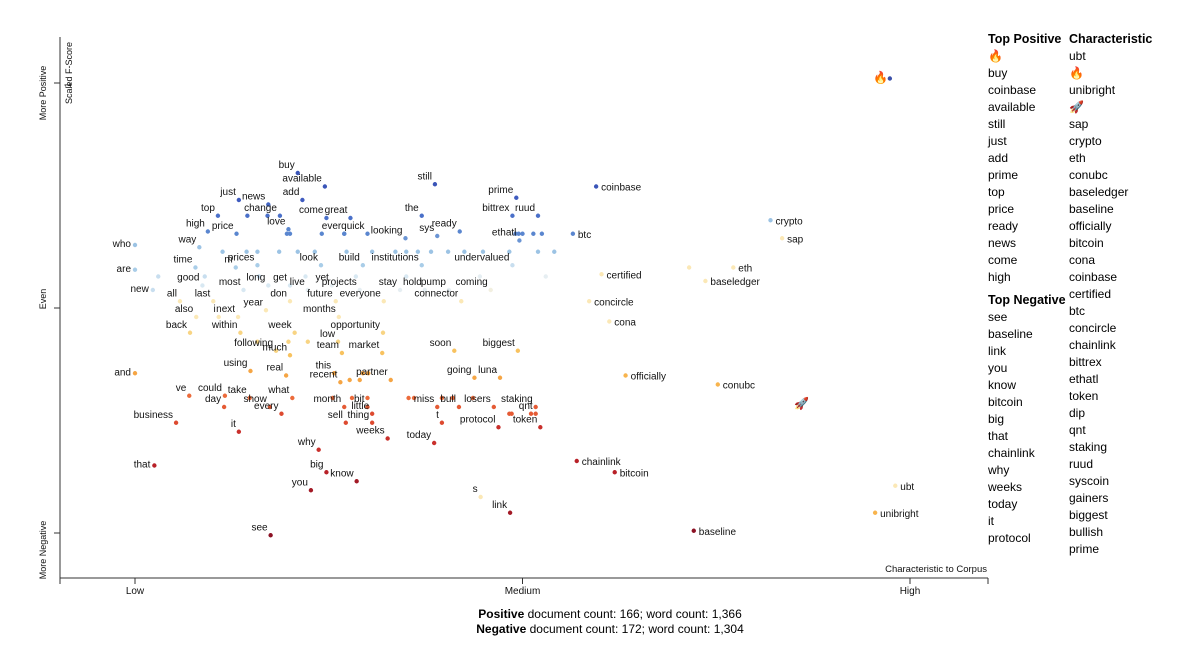 The width and height of the screenshot is (1200, 650). What do you see at coordinates (997, 124) in the screenshot?
I see `top-positive-term: still` at bounding box center [997, 124].